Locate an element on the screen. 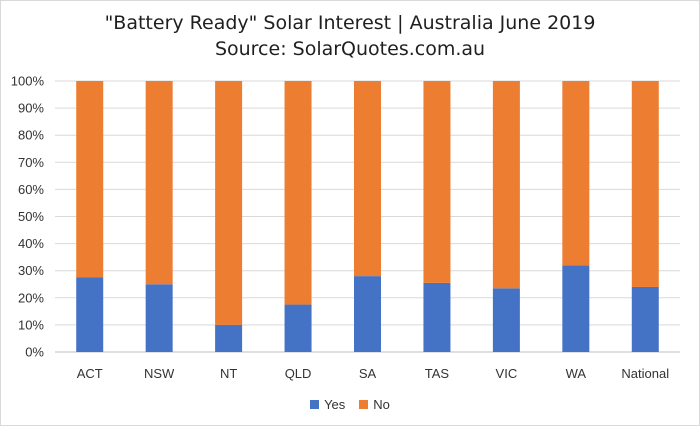 The height and width of the screenshot is (426, 700). legend-swatch-yes is located at coordinates (315, 404).